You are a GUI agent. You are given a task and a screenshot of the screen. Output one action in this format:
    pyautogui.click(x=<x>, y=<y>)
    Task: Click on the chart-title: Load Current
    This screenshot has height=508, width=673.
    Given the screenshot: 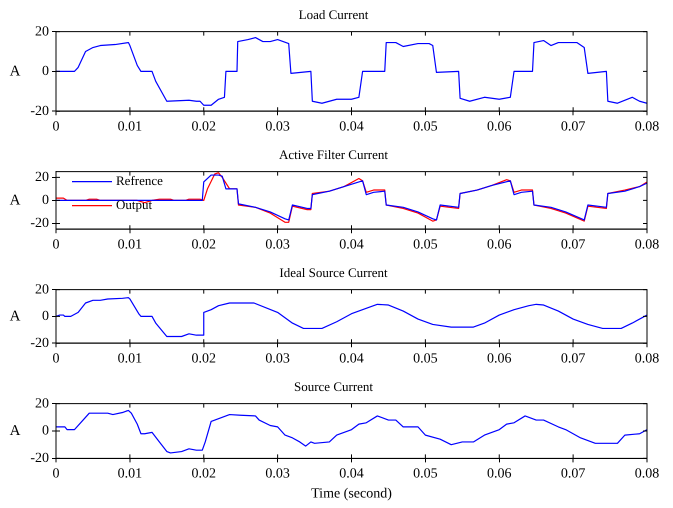 What is the action you would take?
    pyautogui.click(x=333, y=14)
    